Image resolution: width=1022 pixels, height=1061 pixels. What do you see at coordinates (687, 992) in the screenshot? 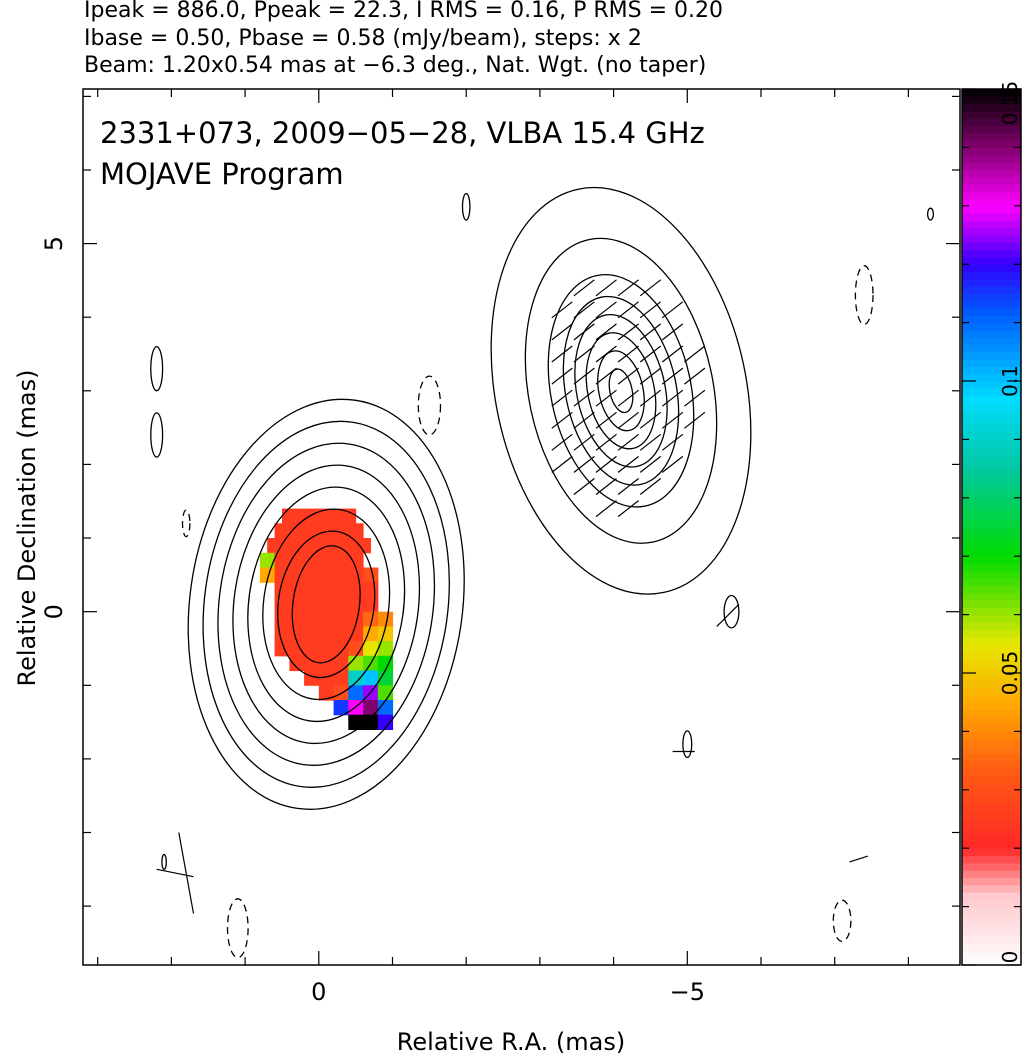
I see `x-tick-label: −5` at bounding box center [687, 992].